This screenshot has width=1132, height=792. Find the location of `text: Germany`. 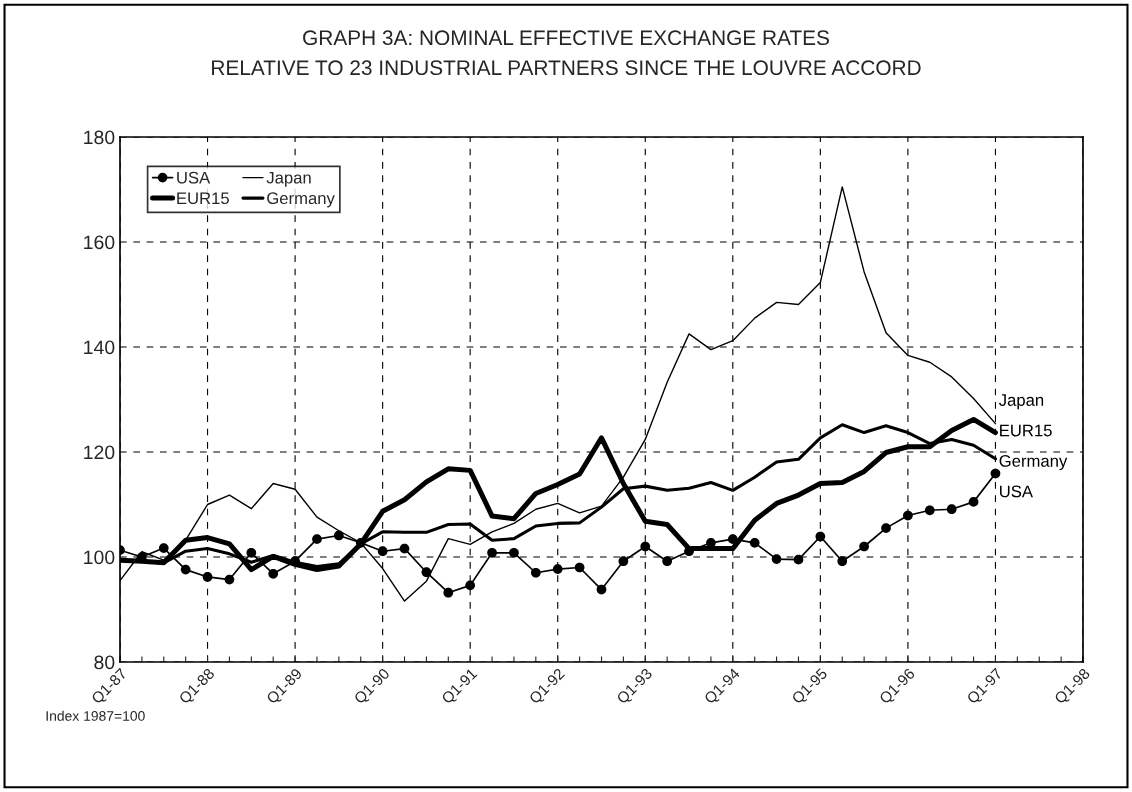

text: Germany is located at coordinates (1033, 463).